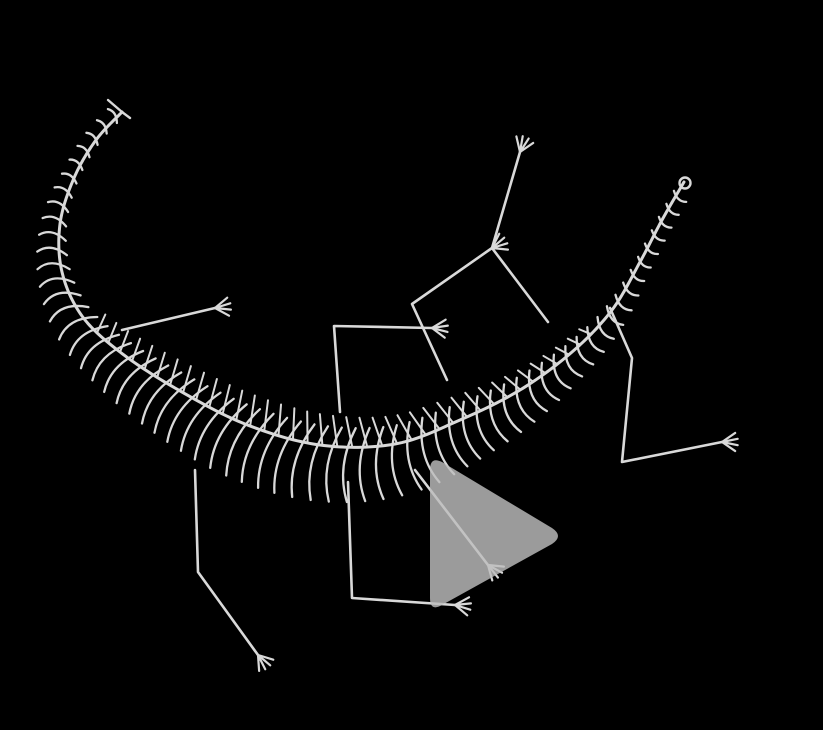 The height and width of the screenshot is (730, 823). Describe the element at coordinates (685, 183) in the screenshot. I see `head-circle` at that location.